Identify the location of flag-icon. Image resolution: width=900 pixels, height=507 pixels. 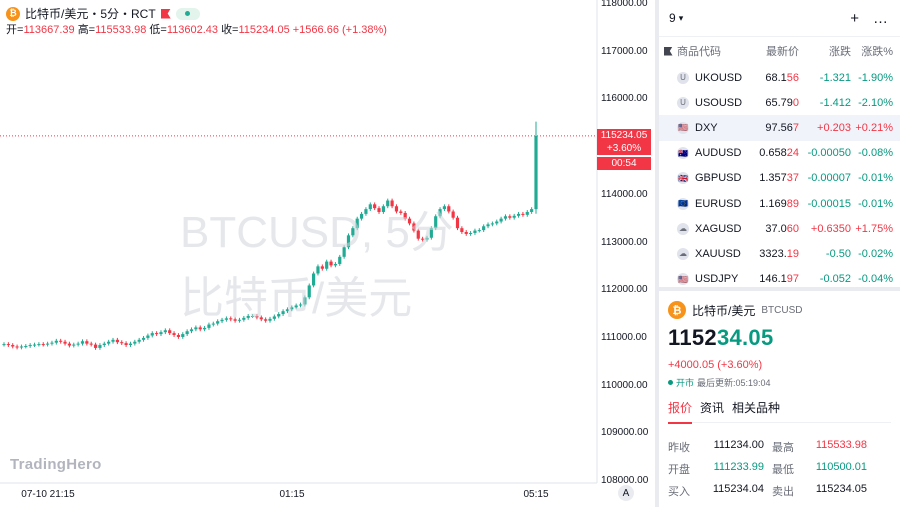
(165, 13).